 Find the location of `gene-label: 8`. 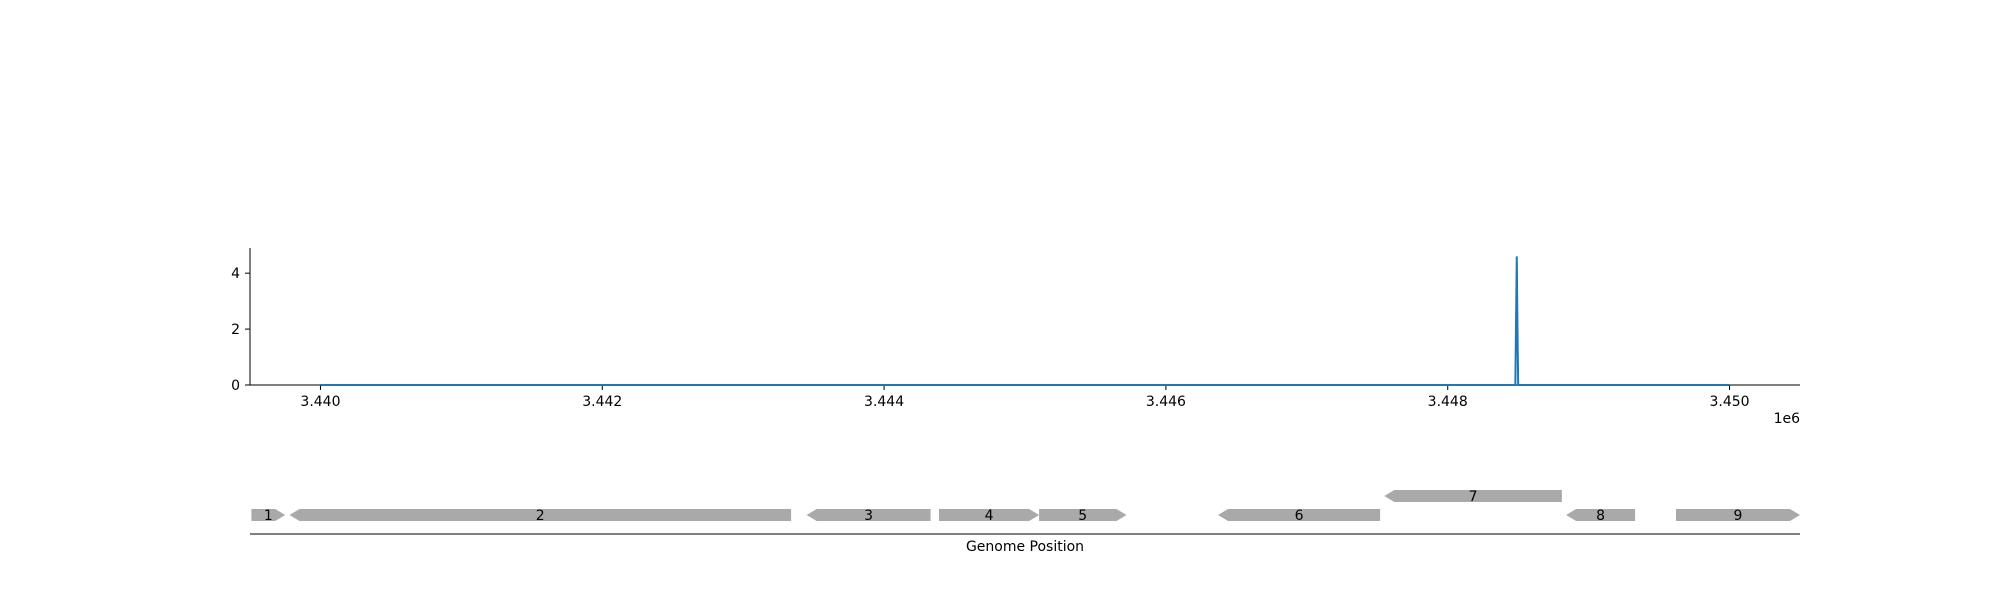

gene-label: 8 is located at coordinates (1600, 516).